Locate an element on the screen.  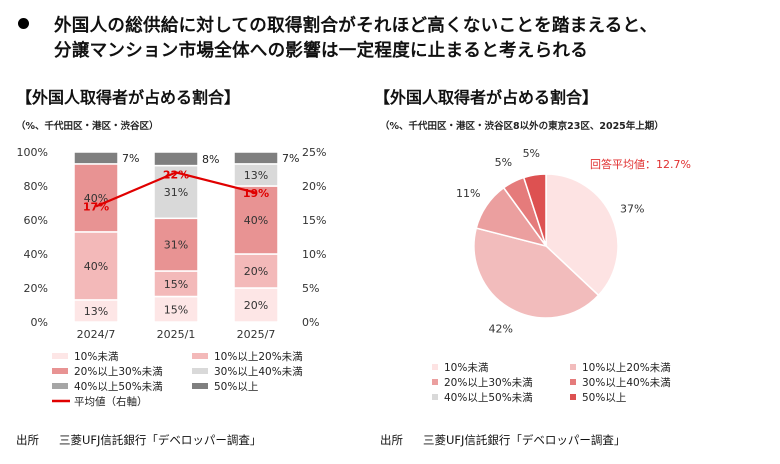
average-line is located at coordinates (176, 189).